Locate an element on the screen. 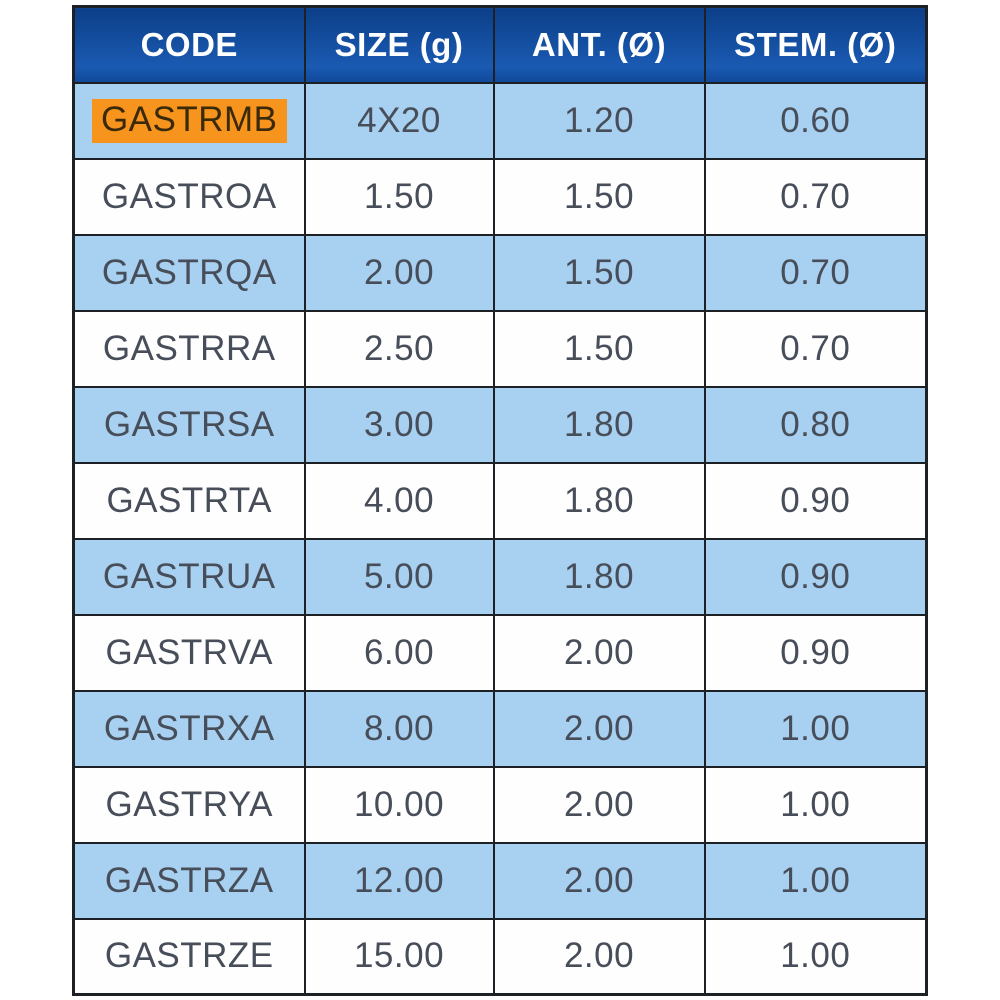 The width and height of the screenshot is (1000, 1000). table-row: GASTROA 1.50 1.50 0.70 is located at coordinates (500, 196).